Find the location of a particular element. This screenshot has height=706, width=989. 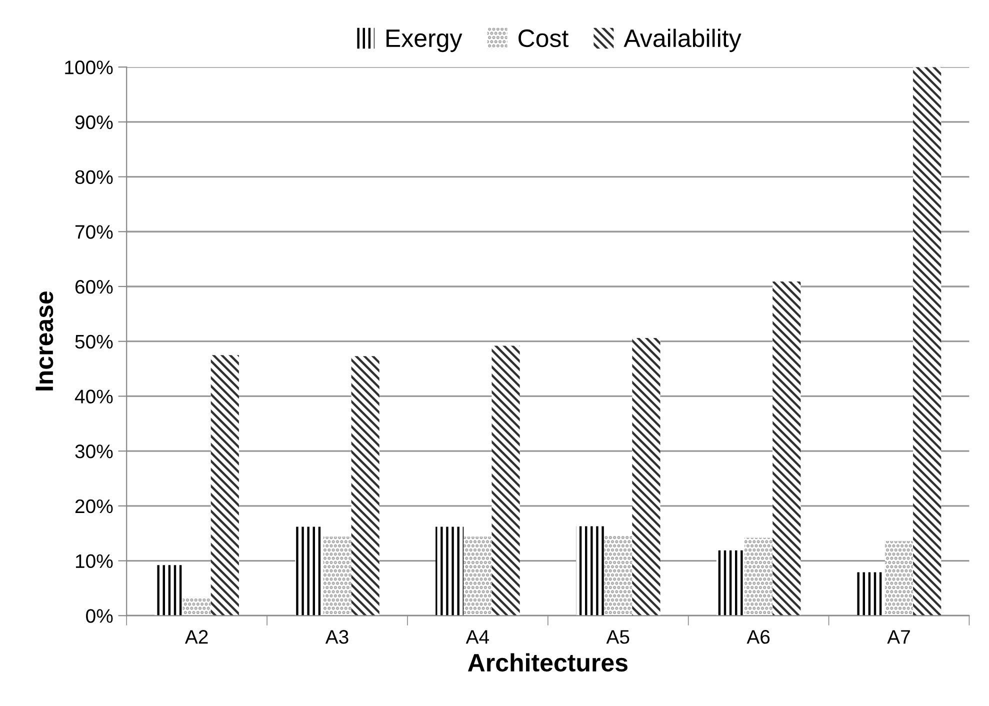

x-tick-label: A6 is located at coordinates (758, 637).